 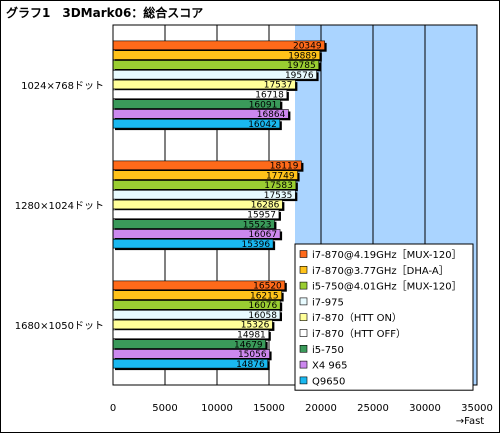 What do you see at coordinates (328, 350) in the screenshot?
I see `legend-entry: i5-750` at bounding box center [328, 350].